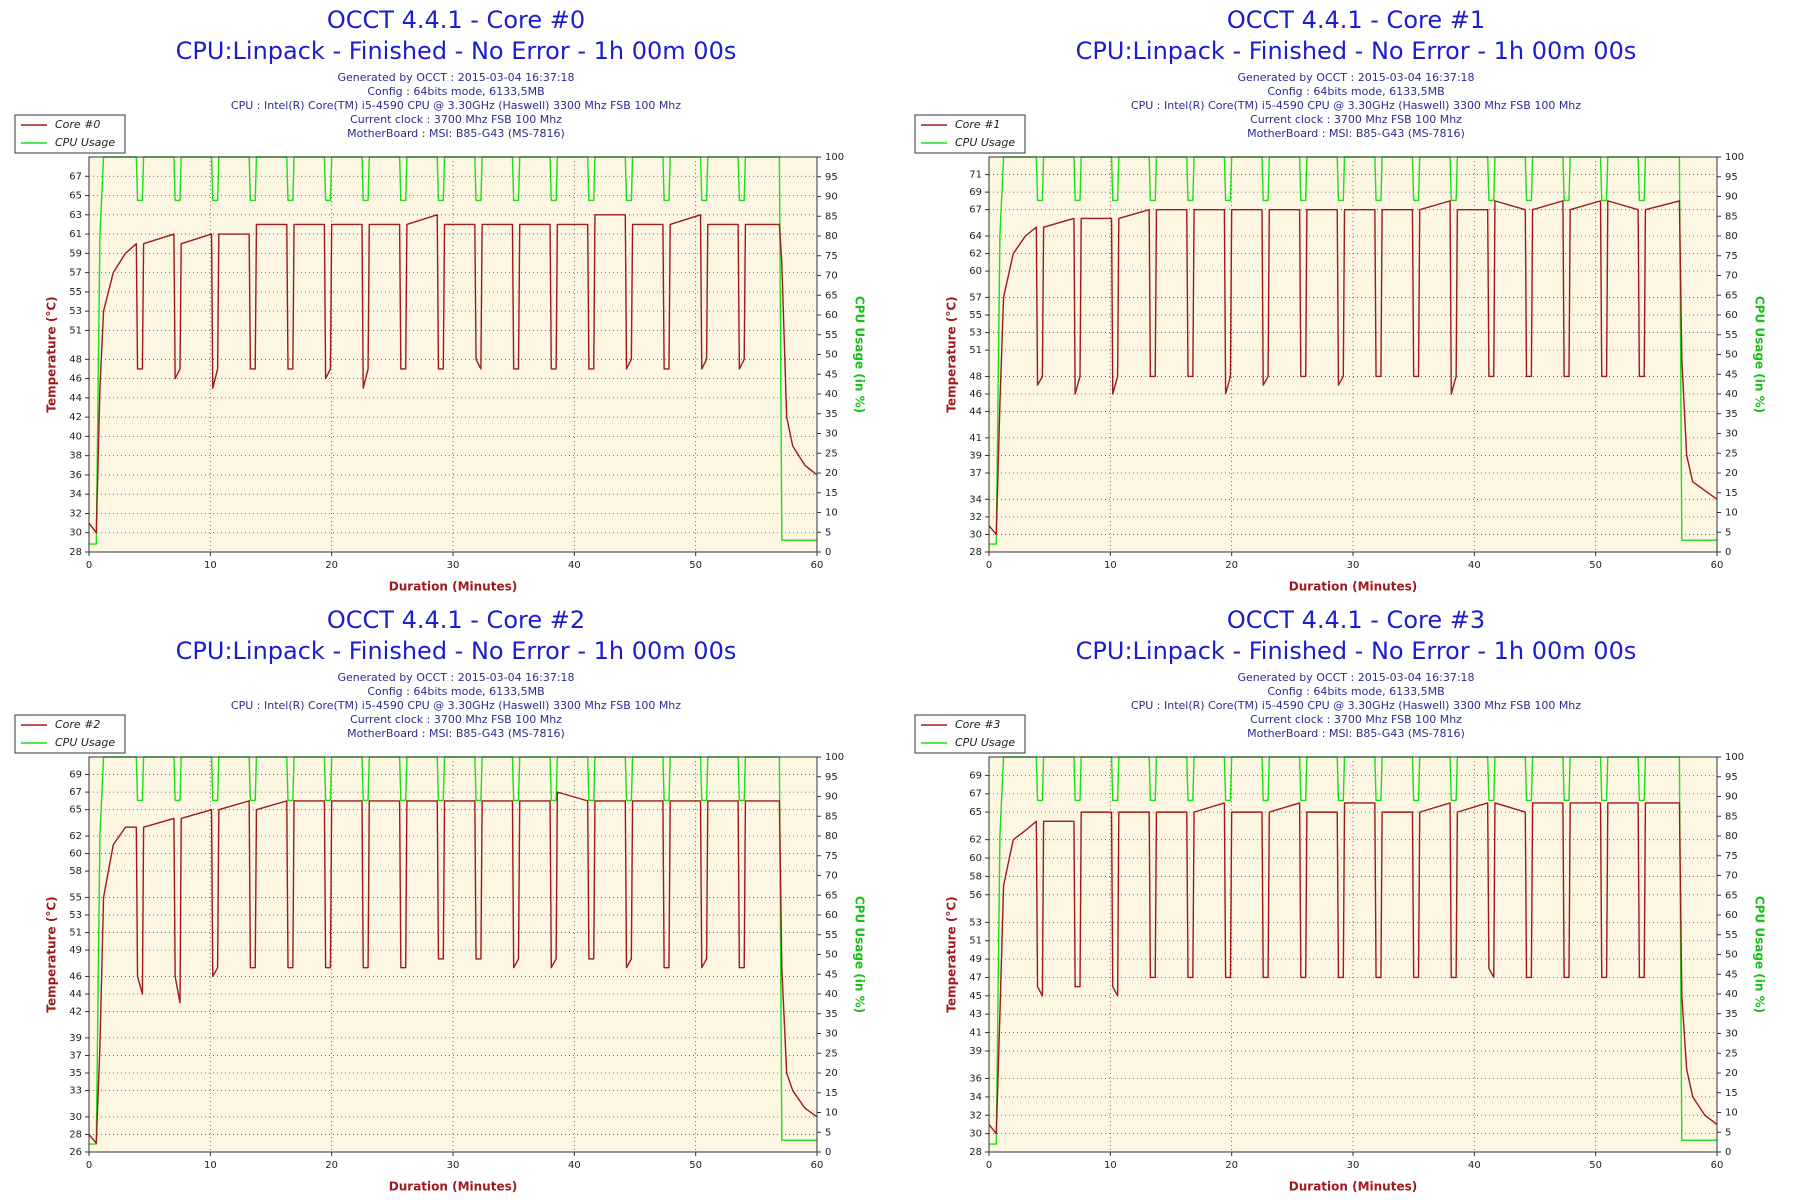  I want to click on y-tick-label: 65, so click(75, 810).